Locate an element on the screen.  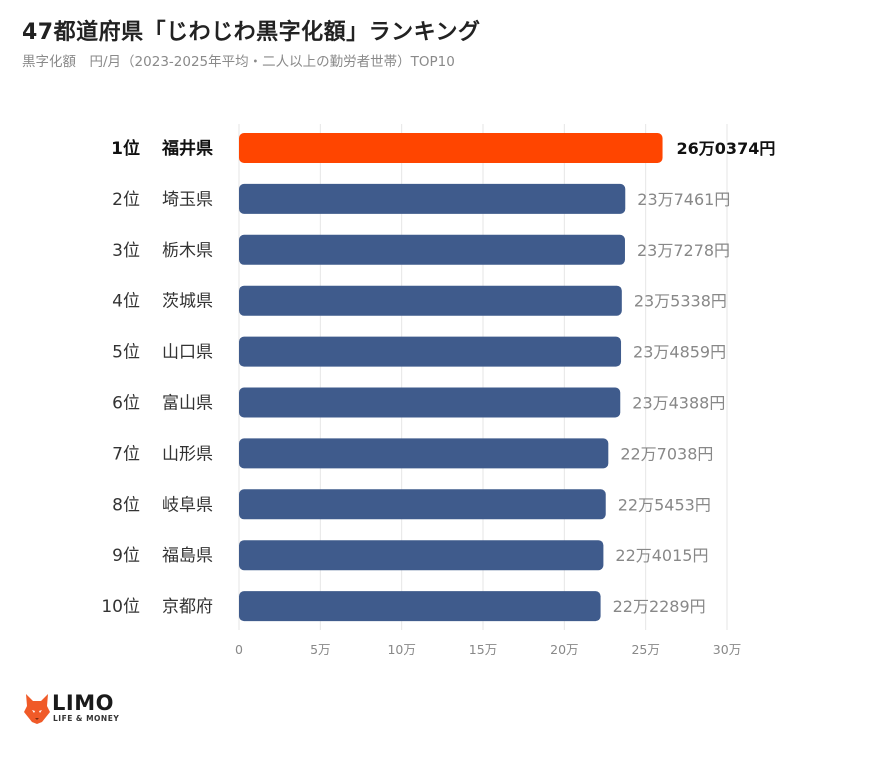
x-tick-label: 10万 is located at coordinates (401, 649).